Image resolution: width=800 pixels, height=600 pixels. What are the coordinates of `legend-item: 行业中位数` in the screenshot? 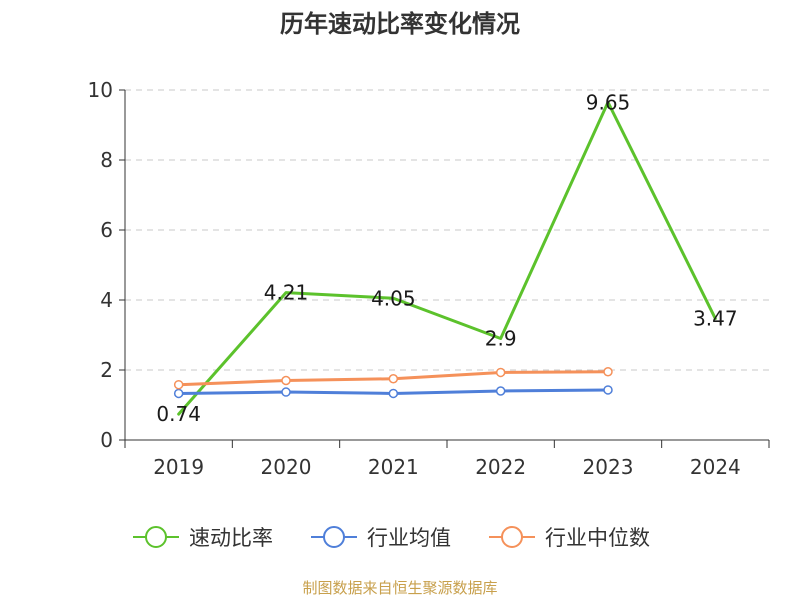 It's located at (569, 538).